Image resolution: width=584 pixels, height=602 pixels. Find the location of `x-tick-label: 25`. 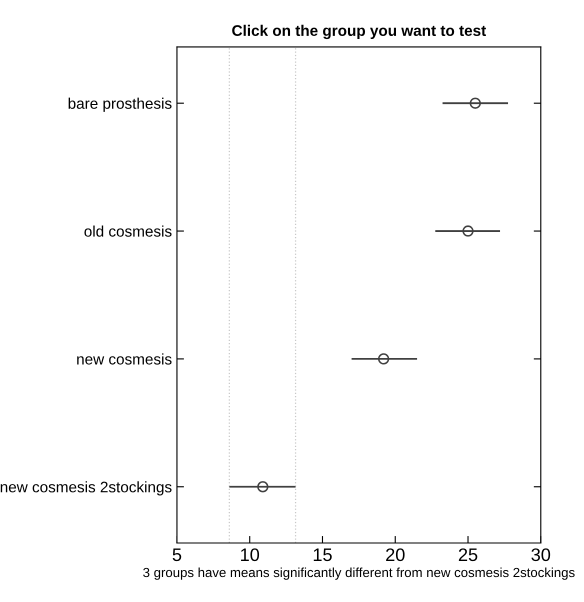

x-tick-label: 25 is located at coordinates (468, 555).